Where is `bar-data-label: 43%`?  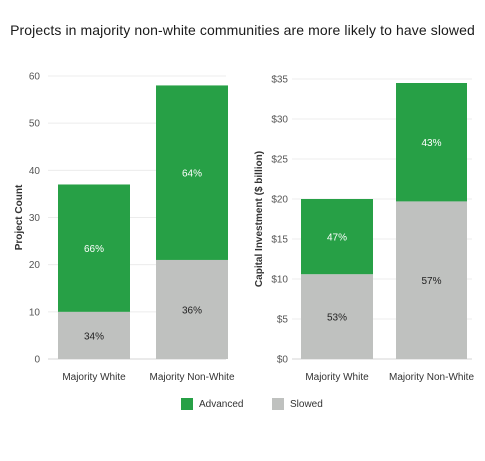 bar-data-label: 43% is located at coordinates (431, 143).